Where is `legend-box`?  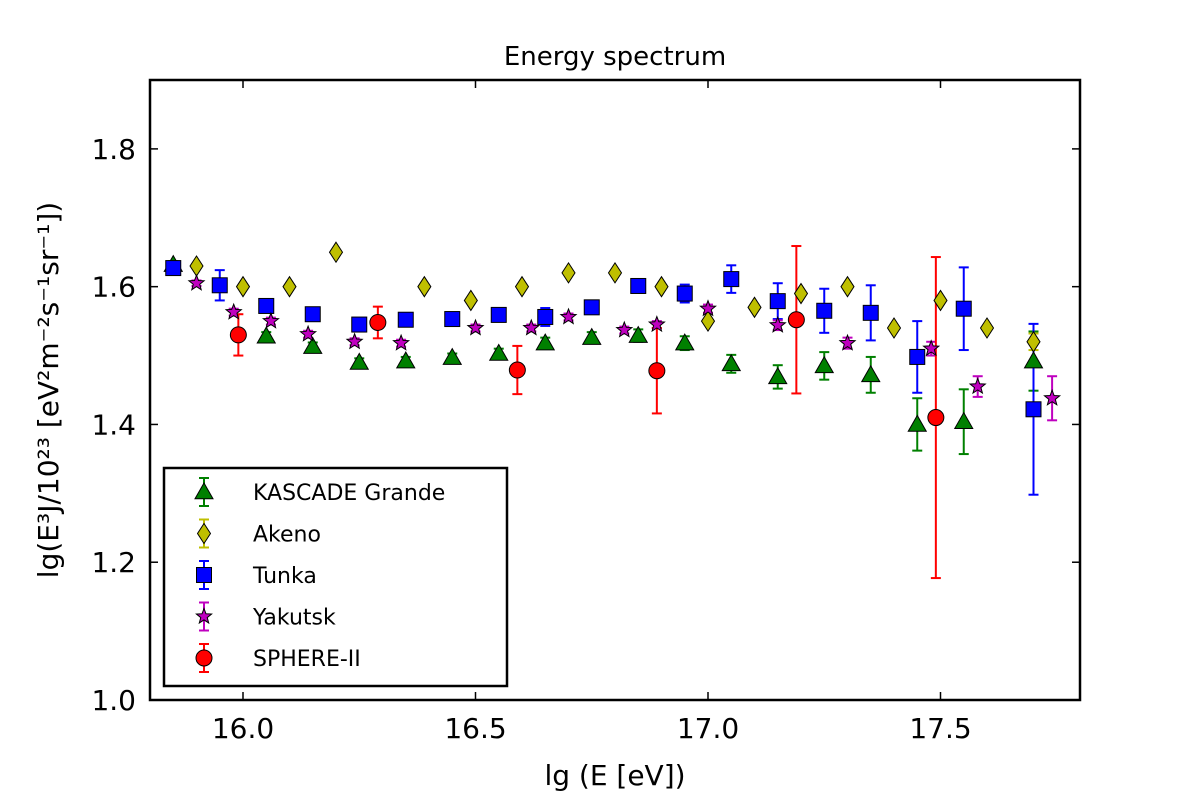
legend-box is located at coordinates (335, 577).